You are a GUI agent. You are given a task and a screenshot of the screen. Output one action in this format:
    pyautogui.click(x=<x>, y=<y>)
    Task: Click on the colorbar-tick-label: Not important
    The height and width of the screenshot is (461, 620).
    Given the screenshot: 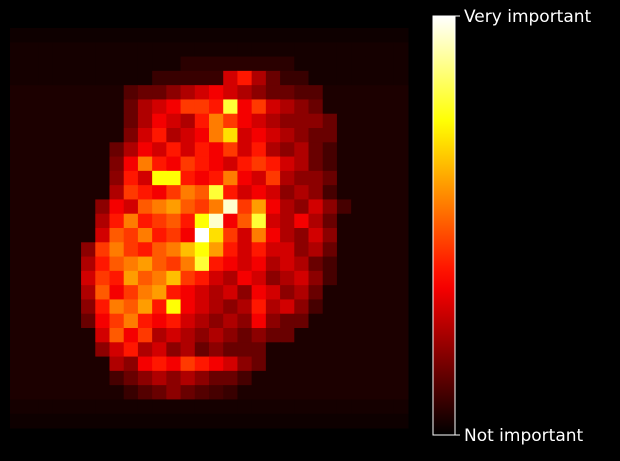 What is the action you would take?
    pyautogui.click(x=524, y=436)
    